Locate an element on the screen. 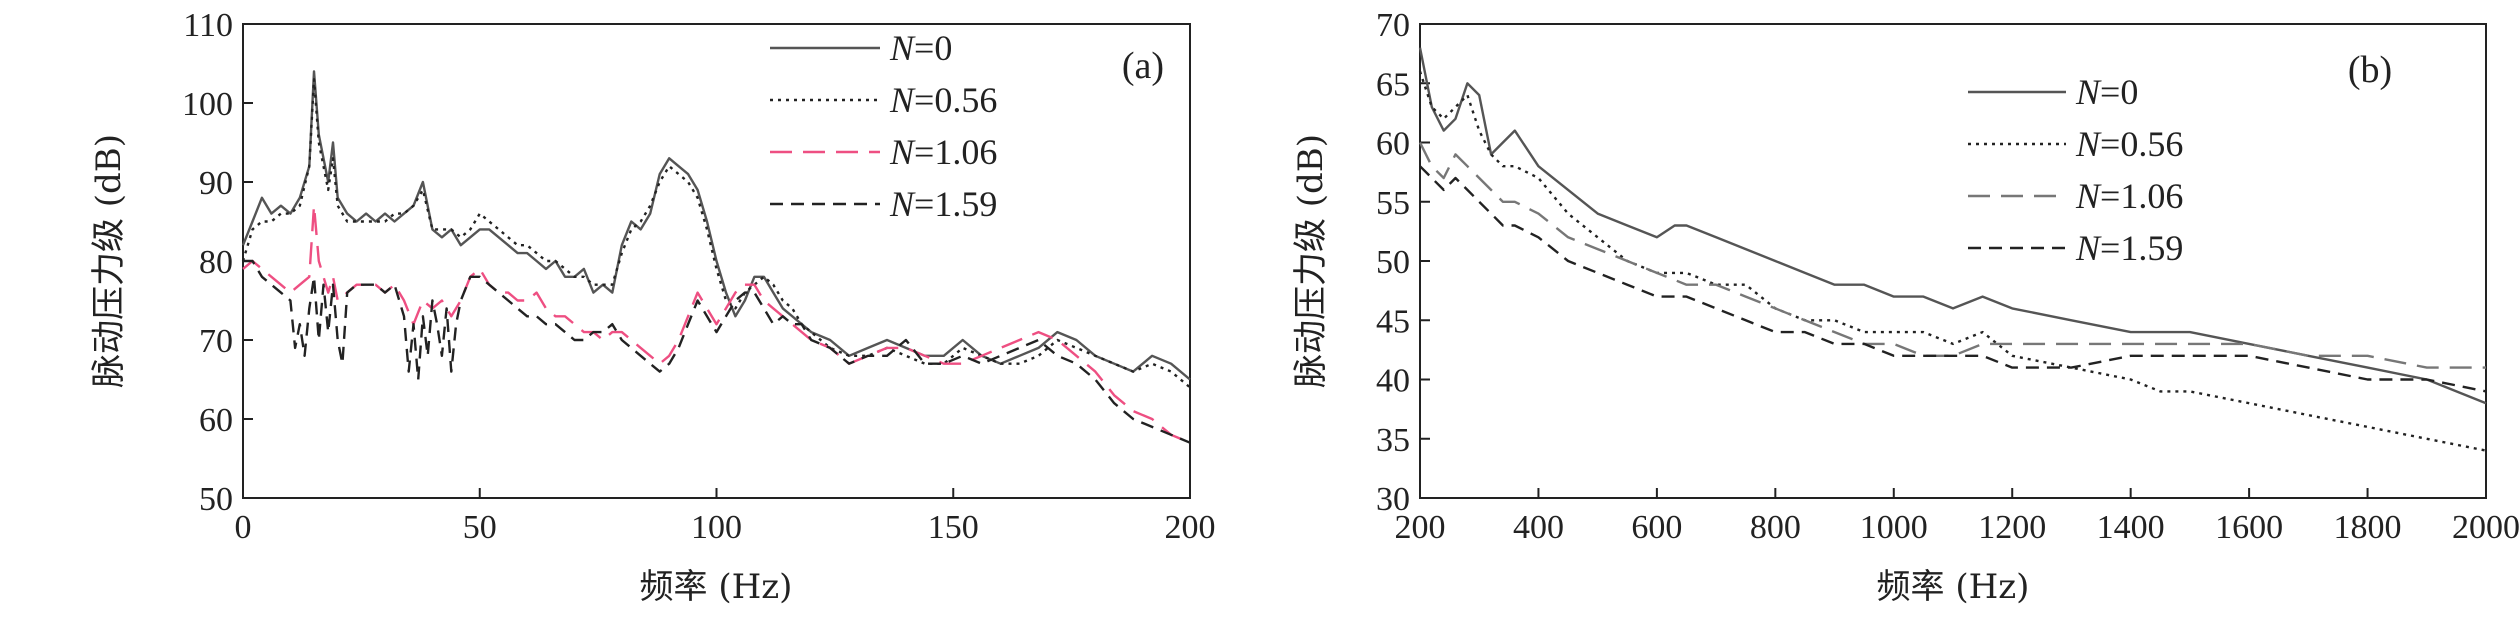  y-tick-label: 40 is located at coordinates (1393, 381).